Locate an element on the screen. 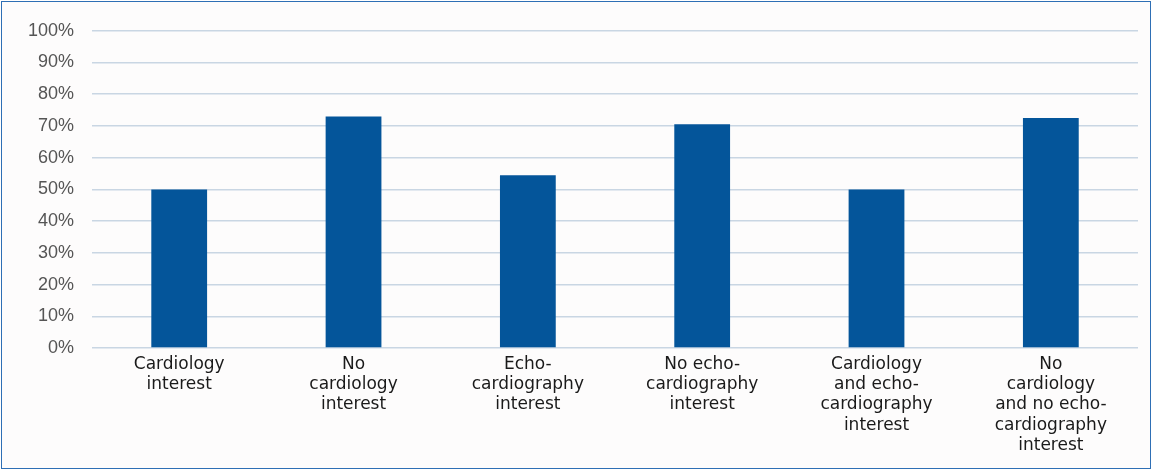  y-tick-label: 90% is located at coordinates (56, 61).